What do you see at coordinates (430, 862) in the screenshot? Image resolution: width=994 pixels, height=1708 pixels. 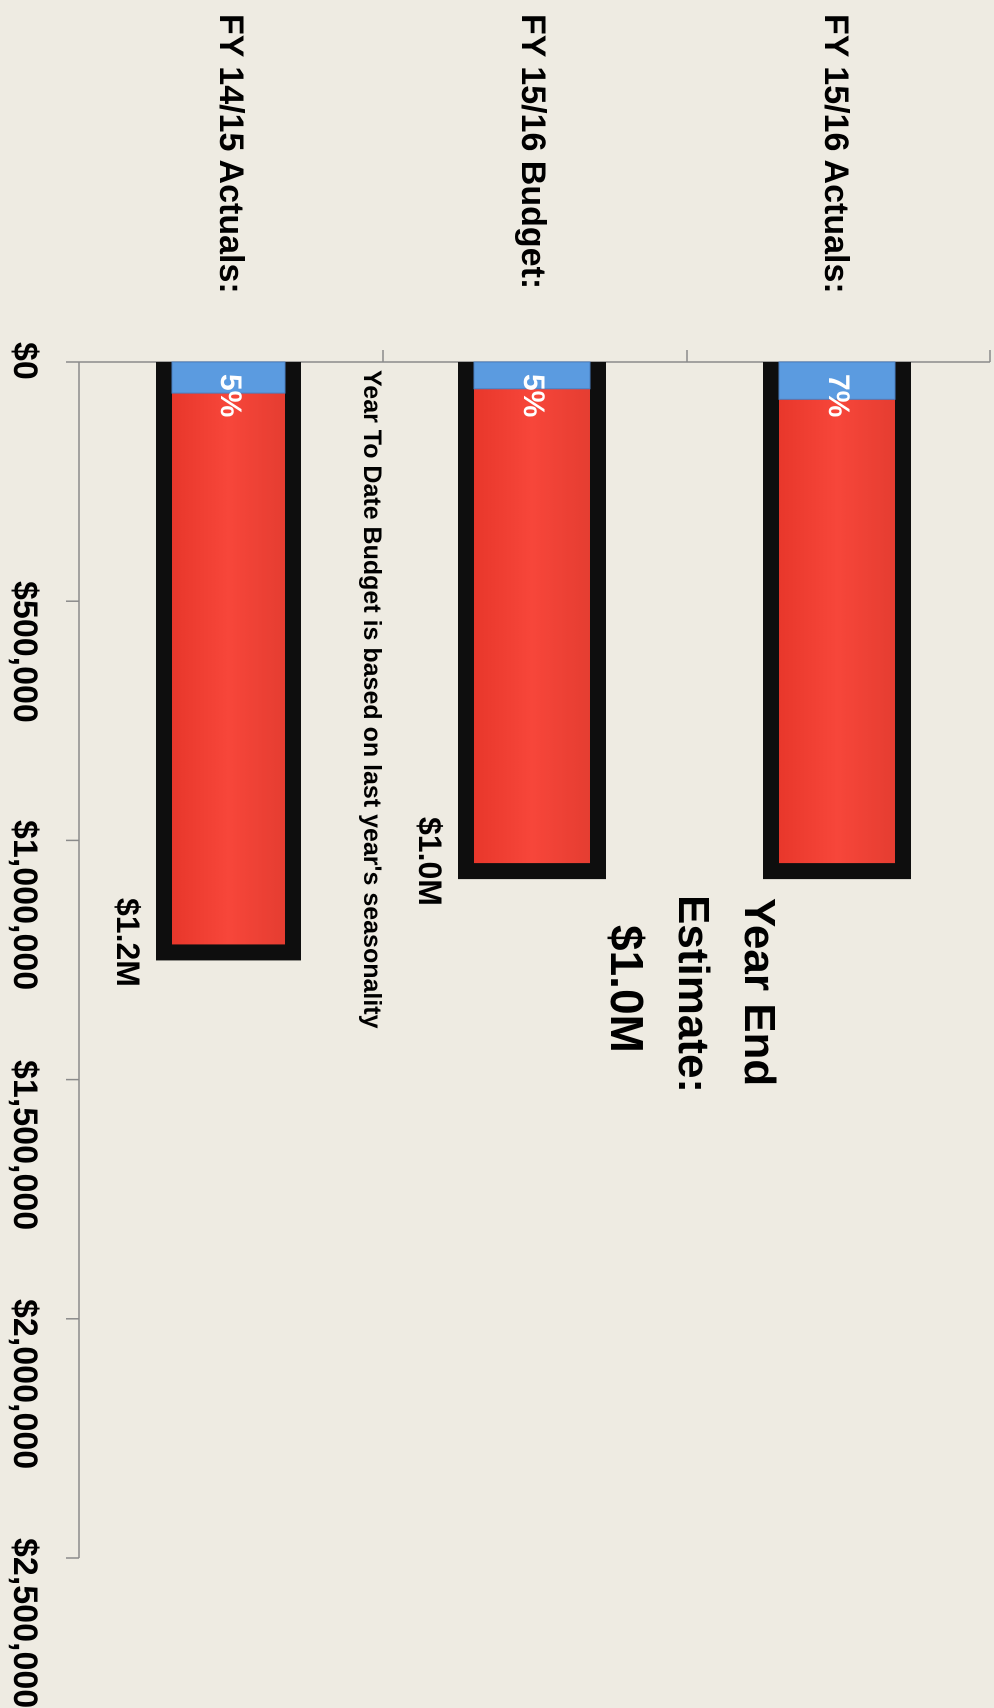 I see `bar-value-label: $1.0M` at bounding box center [430, 862].